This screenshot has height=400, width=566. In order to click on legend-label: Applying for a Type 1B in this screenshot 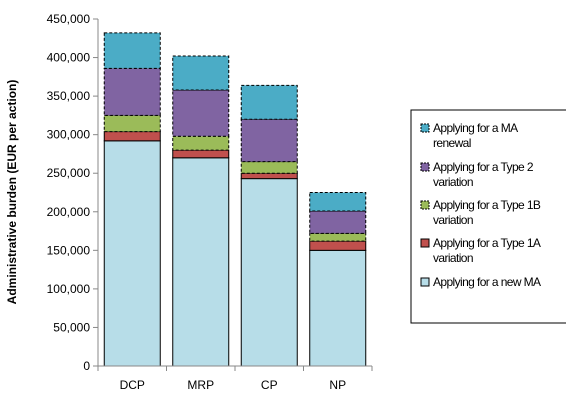, I will do `click(487, 205)`.